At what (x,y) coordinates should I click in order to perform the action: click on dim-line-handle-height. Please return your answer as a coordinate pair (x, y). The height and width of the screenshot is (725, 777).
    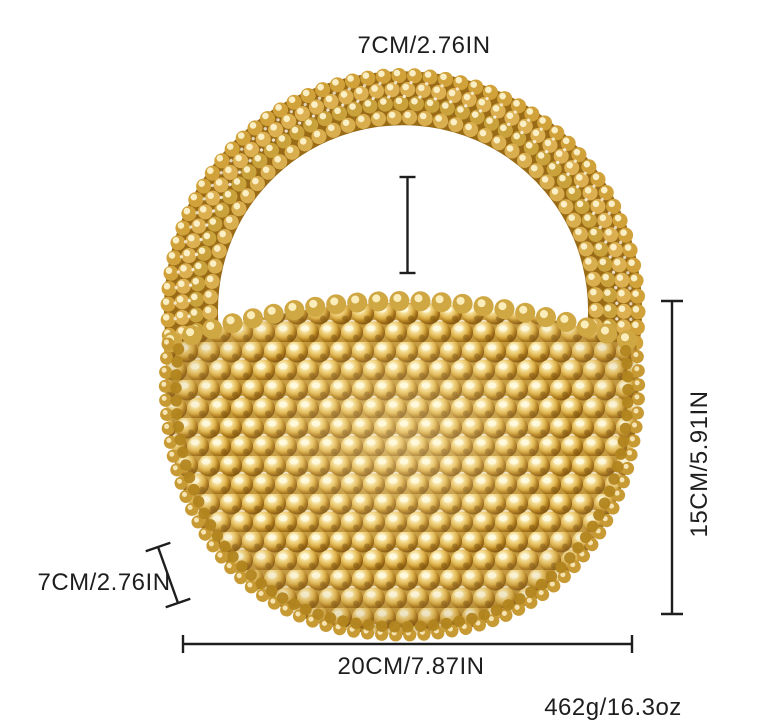
    Looking at the image, I should click on (407, 225).